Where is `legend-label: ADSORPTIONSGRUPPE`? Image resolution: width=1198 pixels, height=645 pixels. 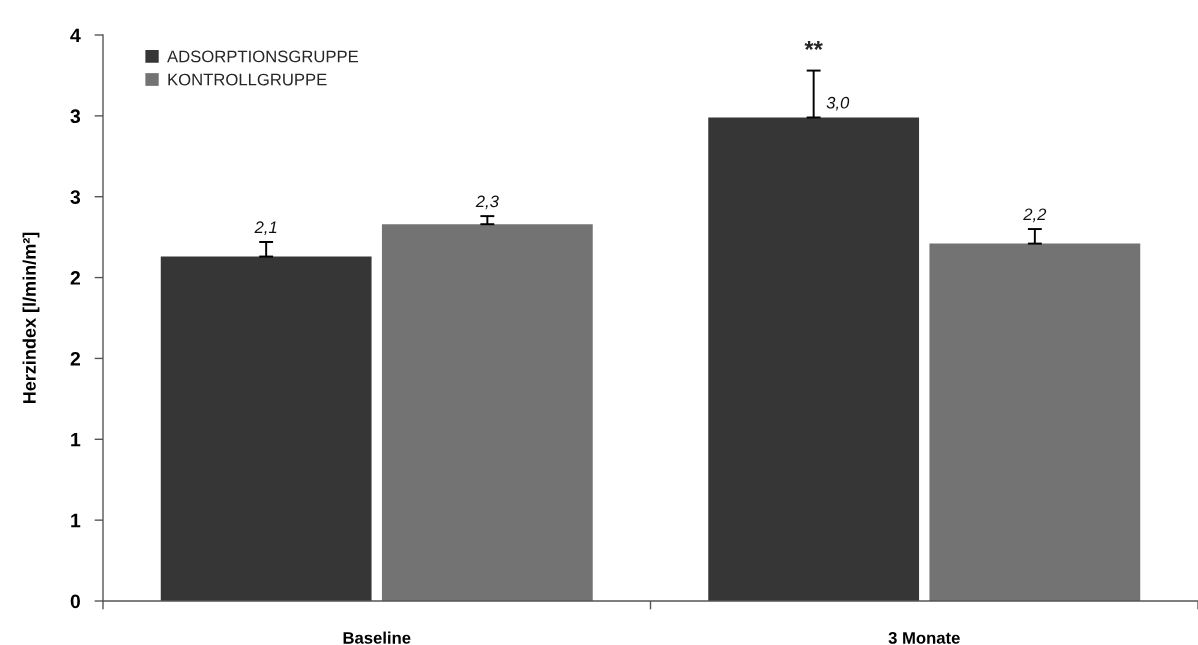 legend-label: ADSORPTIONSGRUPPE is located at coordinates (263, 56).